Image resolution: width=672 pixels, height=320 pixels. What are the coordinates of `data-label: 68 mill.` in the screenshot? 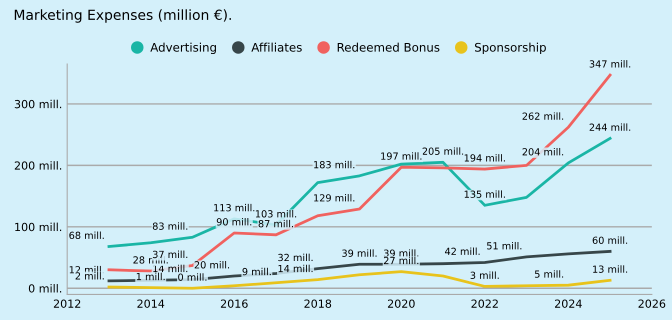 It's located at (86, 236).